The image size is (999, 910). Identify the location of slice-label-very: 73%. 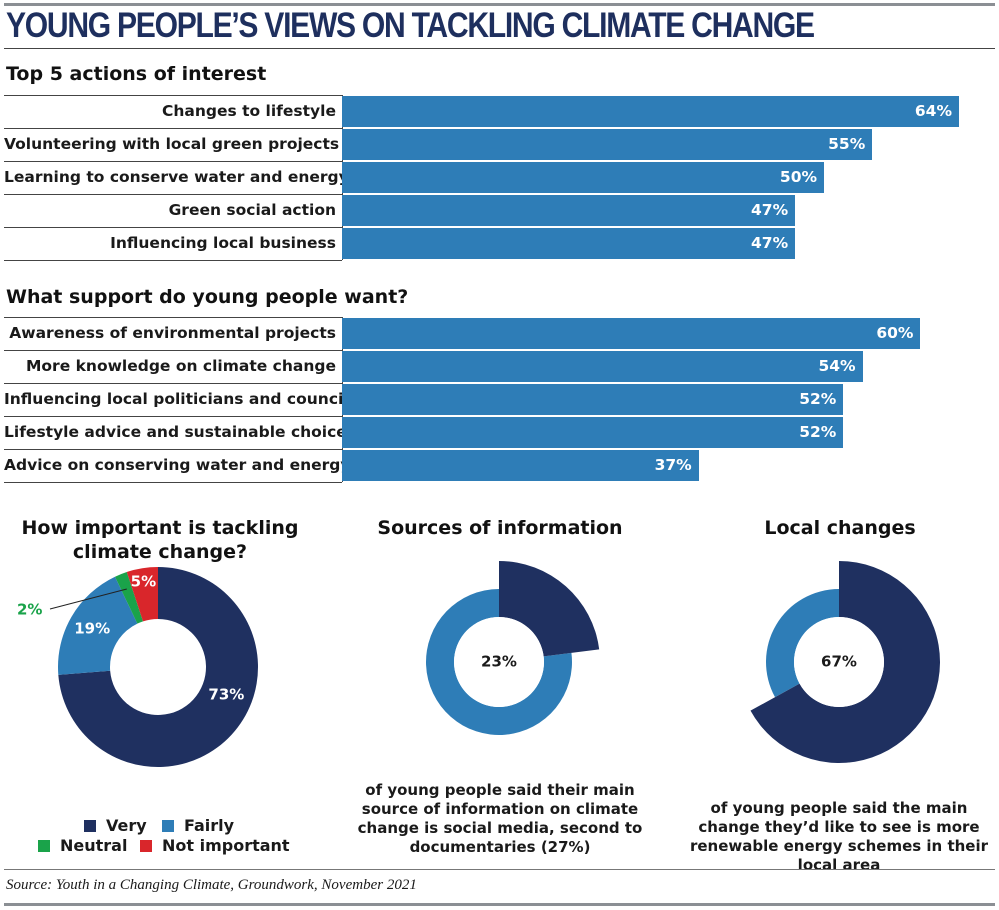
(226, 695).